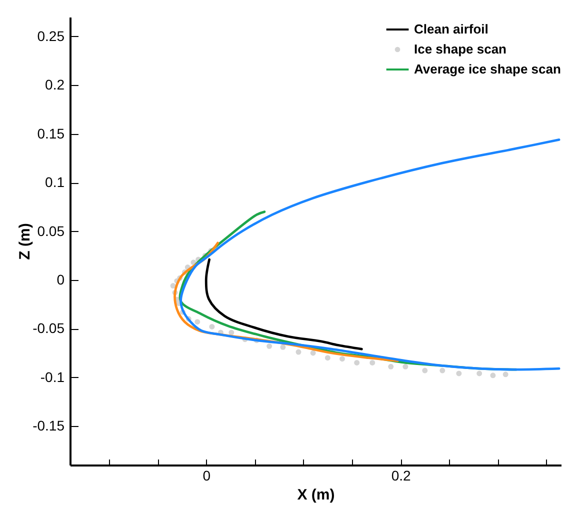 This screenshot has width=576, height=508. What do you see at coordinates (55, 182) in the screenshot?
I see `y-tick-label: 0.1` at bounding box center [55, 182].